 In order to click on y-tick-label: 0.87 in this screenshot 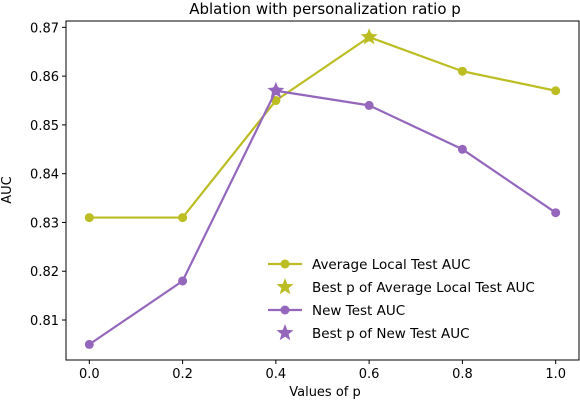, I will do `click(44, 28)`.